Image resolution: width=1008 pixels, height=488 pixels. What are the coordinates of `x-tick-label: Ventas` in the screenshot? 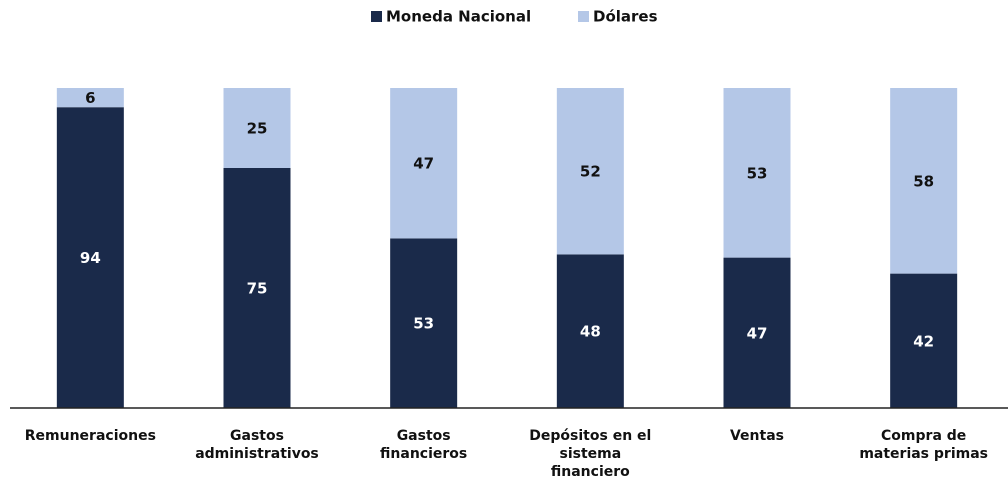 It's located at (756, 436).